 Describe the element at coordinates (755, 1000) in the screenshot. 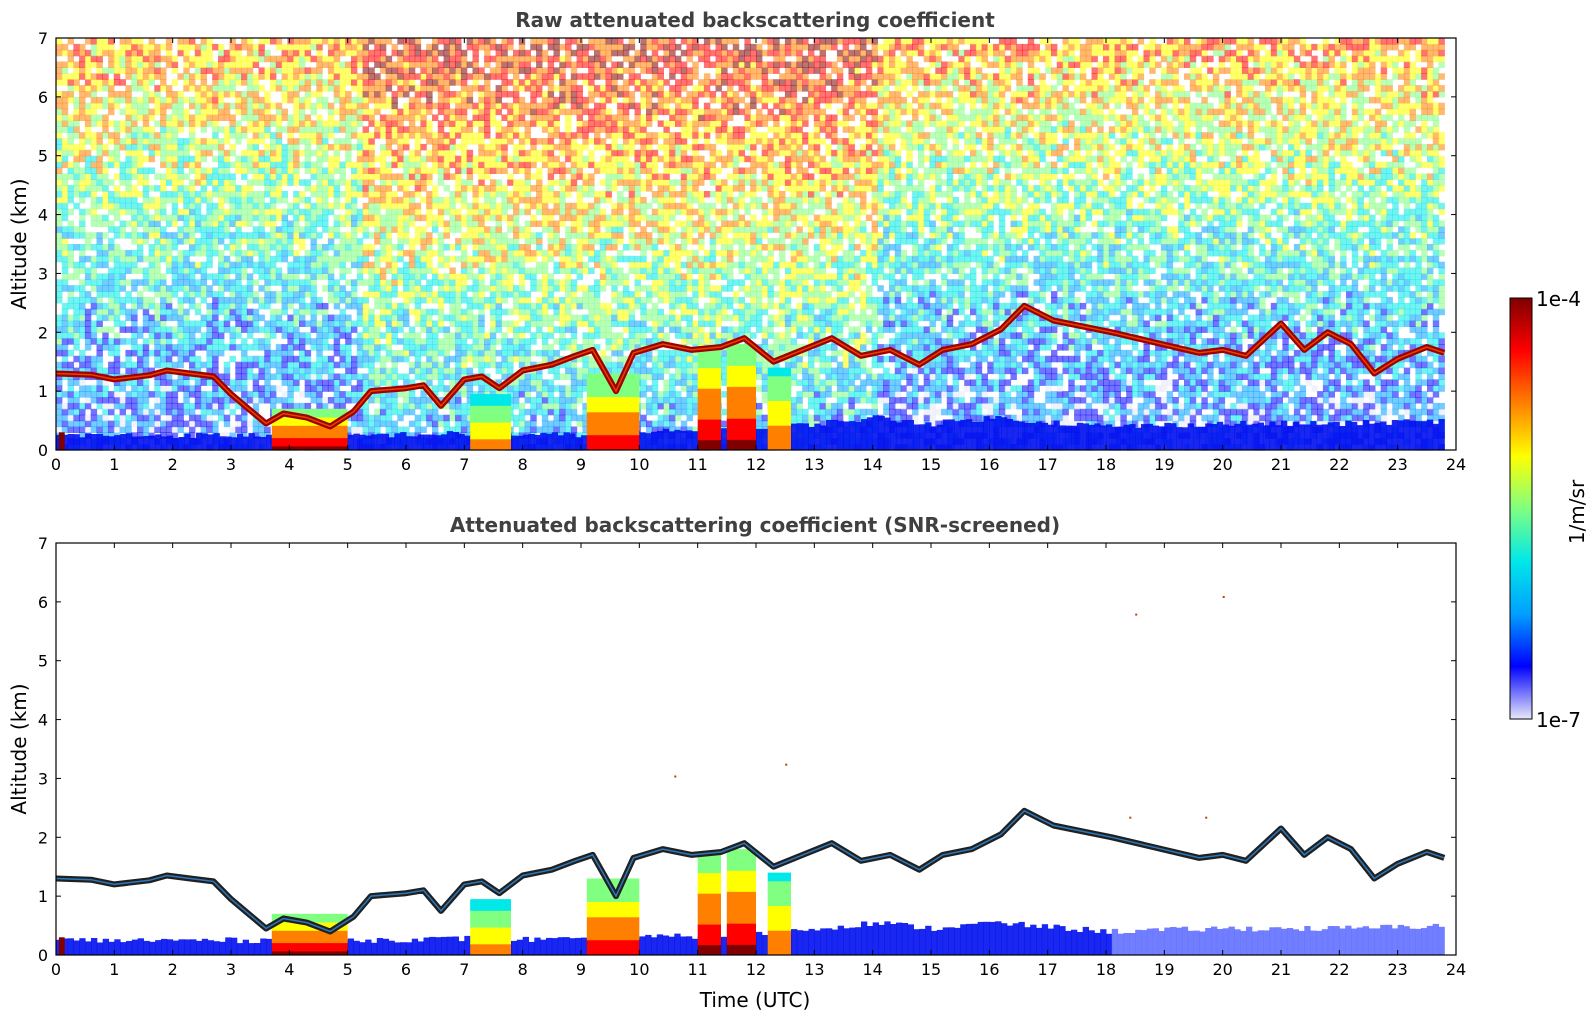

I see `x-axis-label: Time (UTC)` at that location.